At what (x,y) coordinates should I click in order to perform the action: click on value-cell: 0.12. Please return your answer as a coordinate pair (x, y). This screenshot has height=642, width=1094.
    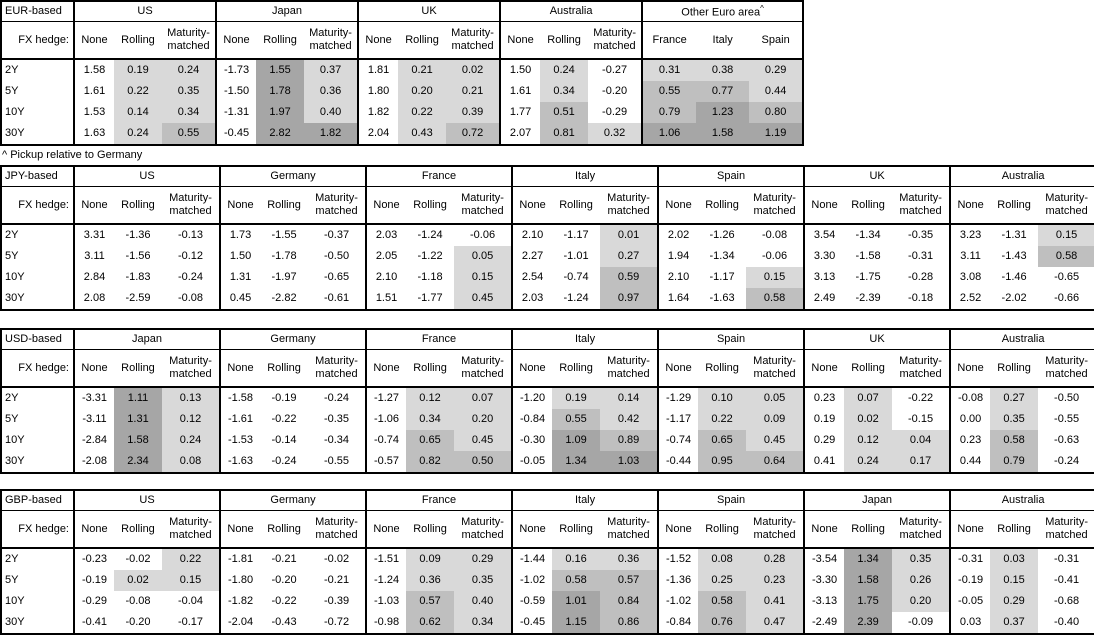
    Looking at the image, I should click on (868, 440).